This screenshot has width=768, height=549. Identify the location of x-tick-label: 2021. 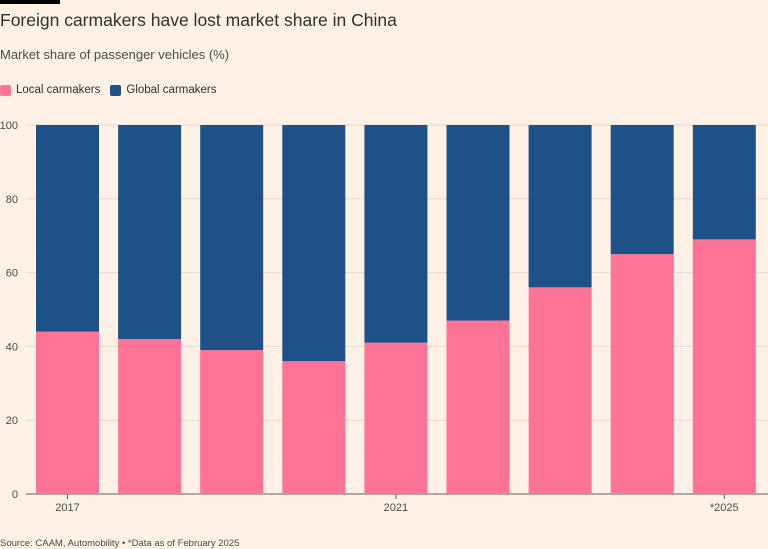
(396, 508).